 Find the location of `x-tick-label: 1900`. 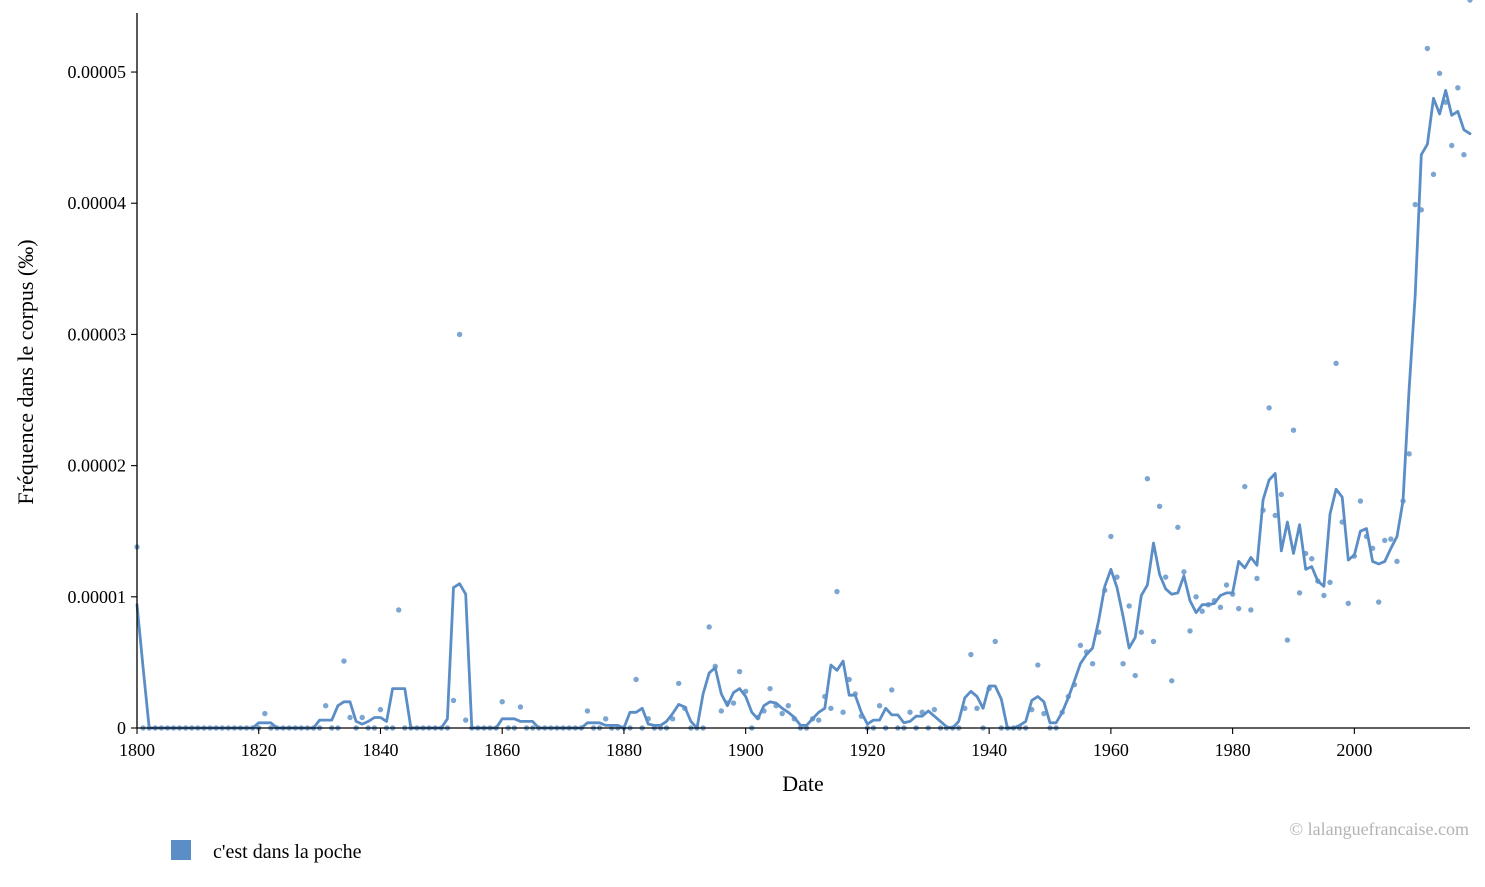

x-tick-label: 1900 is located at coordinates (746, 750).